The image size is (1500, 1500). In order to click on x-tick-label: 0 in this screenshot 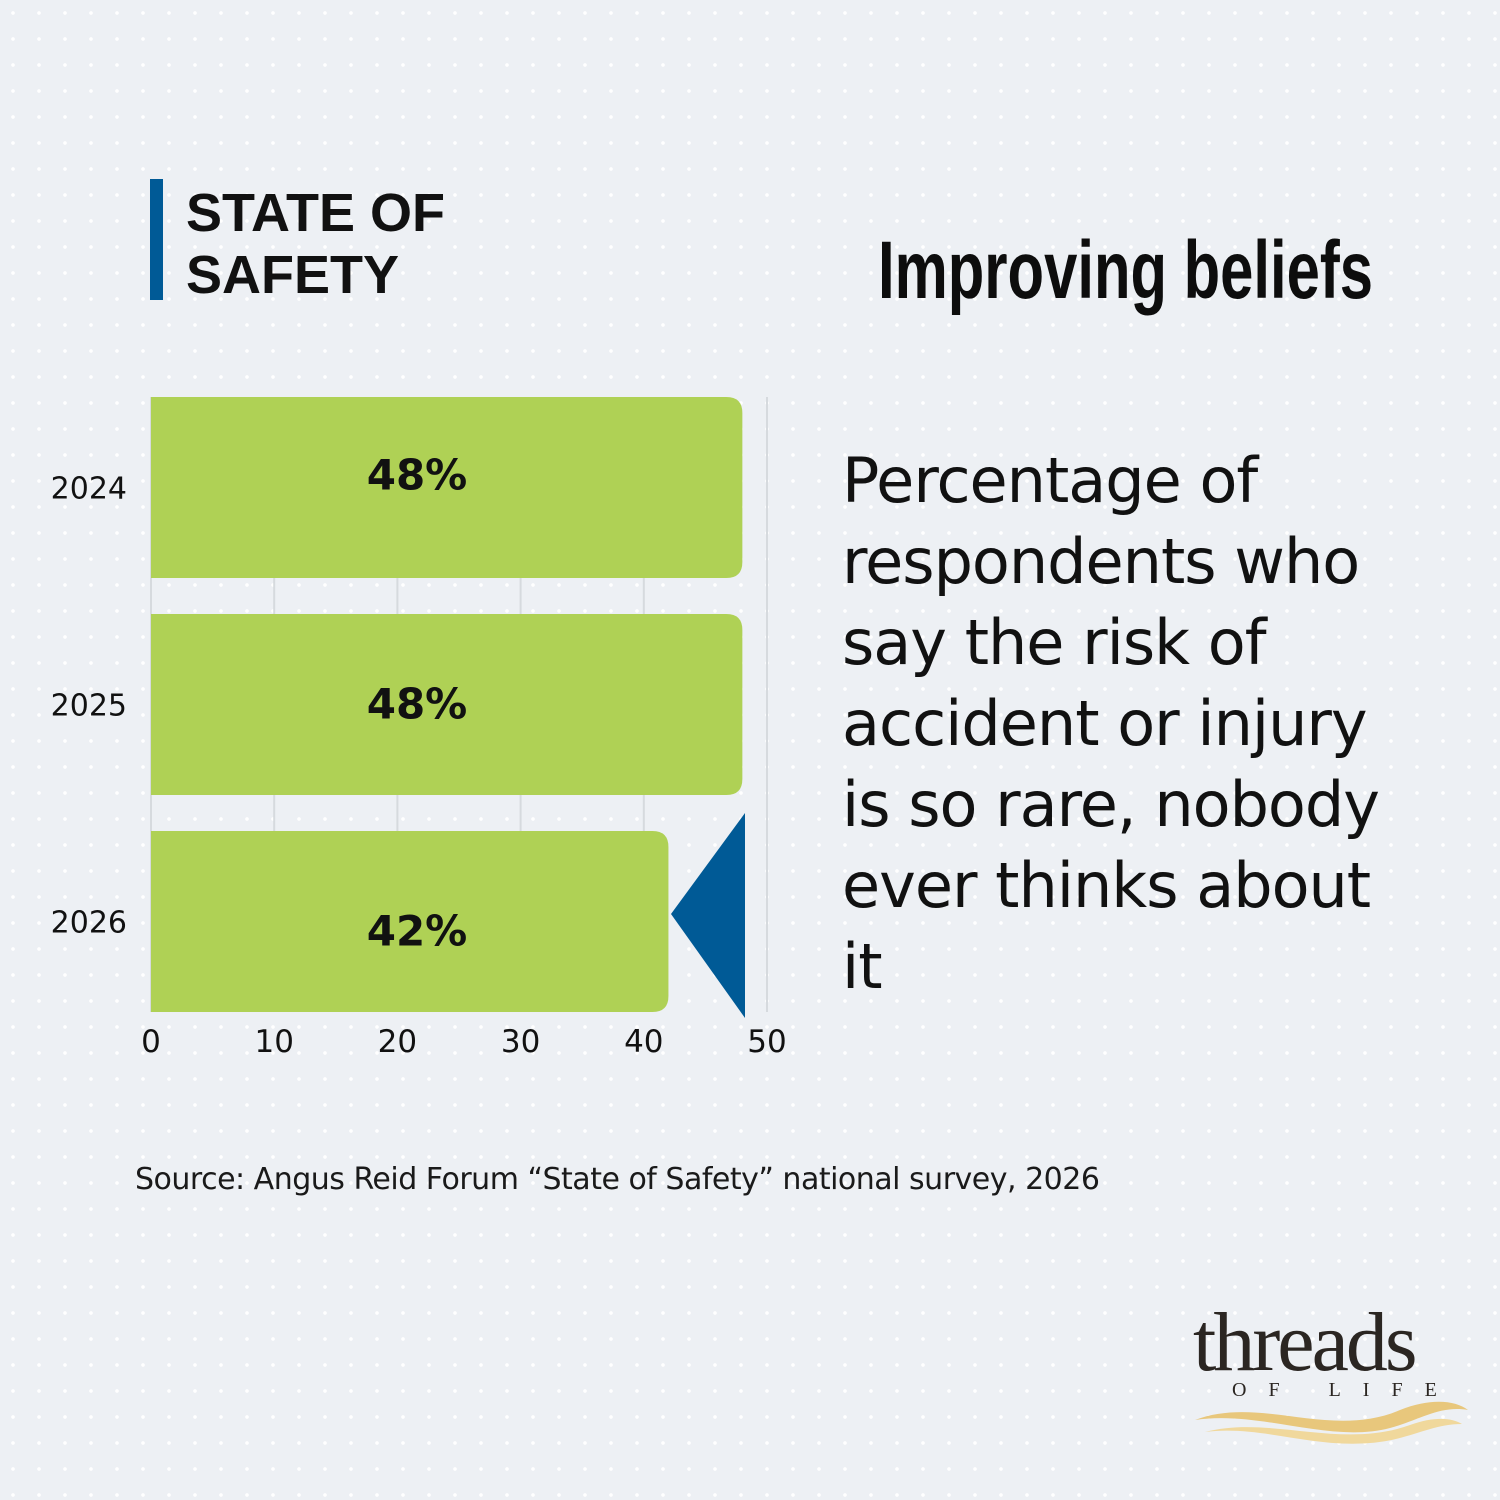, I will do `click(151, 1042)`.